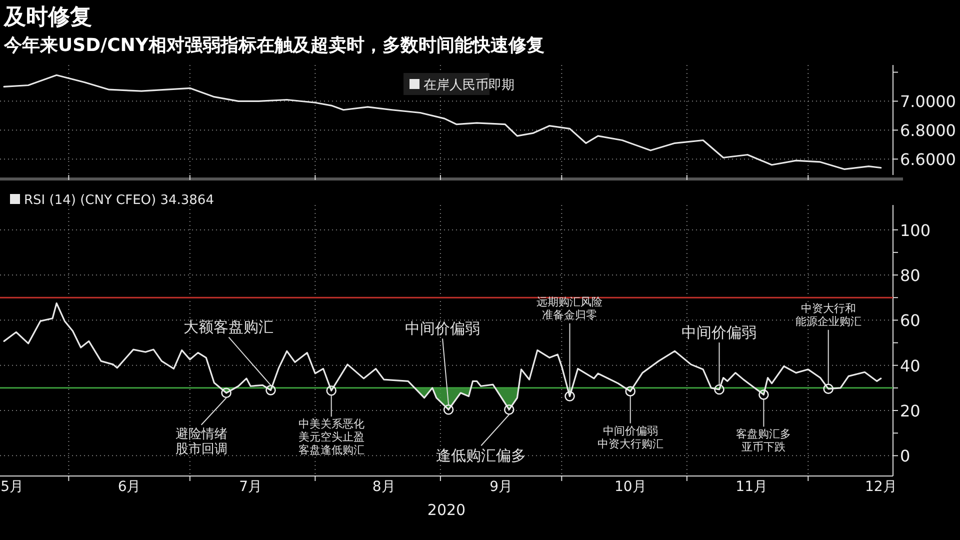 Image resolution: width=960 pixels, height=540 pixels. What do you see at coordinates (273, 45) in the screenshot?
I see `chart-subtitle: 今年来USD/CNY相对强弱指标在触及超卖时，多数时间能快速修复` at bounding box center [273, 45].